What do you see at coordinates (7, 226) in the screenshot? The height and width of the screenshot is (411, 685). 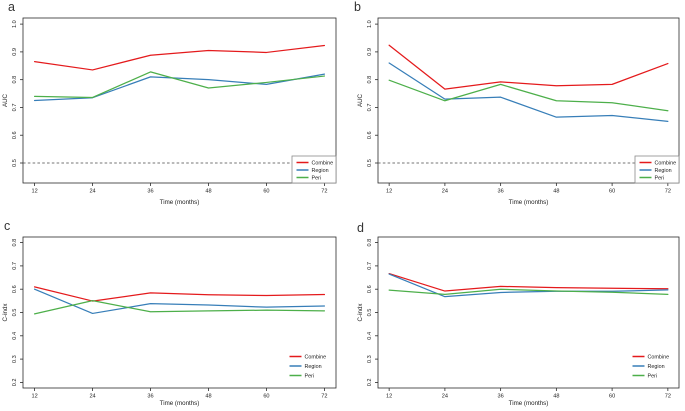 I see `panel-letter-c: c` at bounding box center [7, 226].